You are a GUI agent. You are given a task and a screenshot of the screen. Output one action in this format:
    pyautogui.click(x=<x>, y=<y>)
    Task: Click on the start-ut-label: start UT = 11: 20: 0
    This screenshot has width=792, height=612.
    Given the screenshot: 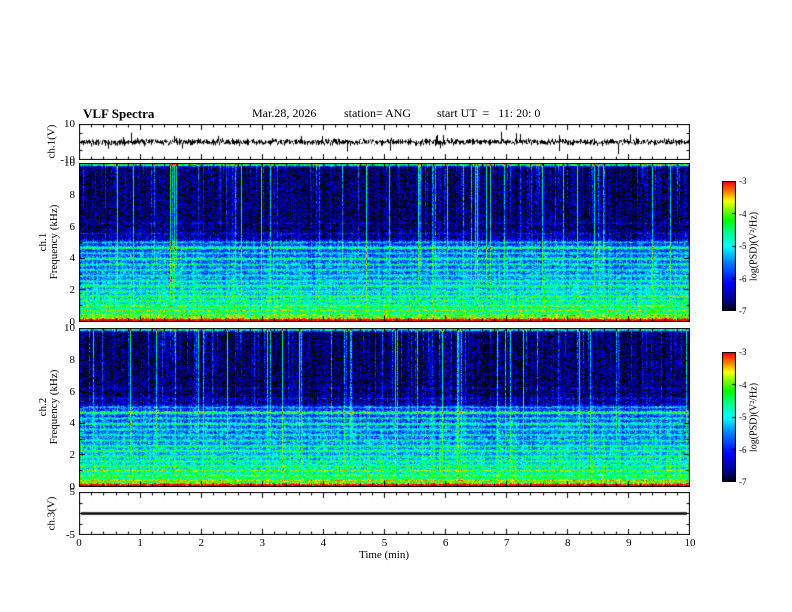 What is the action you would take?
    pyautogui.click(x=489, y=113)
    